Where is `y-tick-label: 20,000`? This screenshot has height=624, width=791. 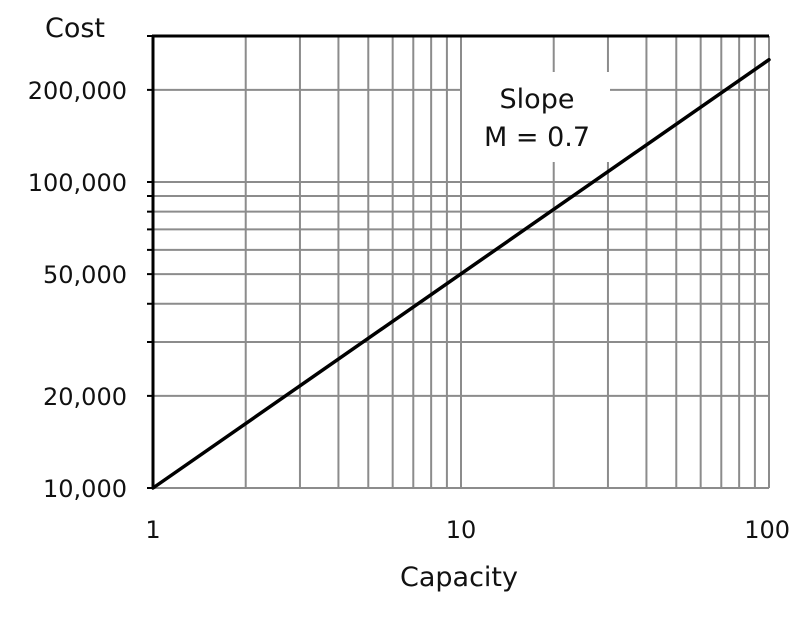
y-tick-label: 20,000 is located at coordinates (85, 397).